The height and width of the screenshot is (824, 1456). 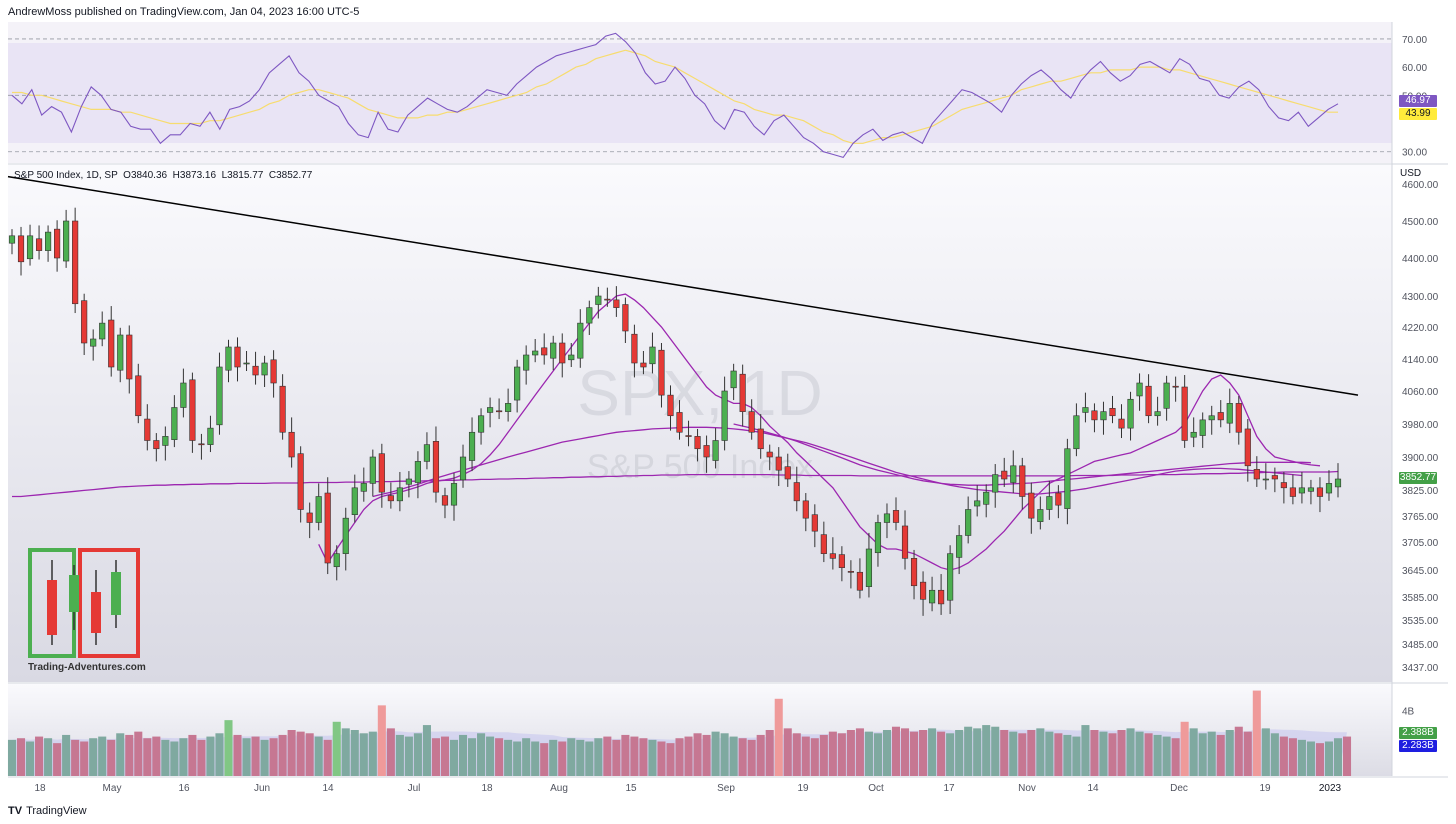 I want to click on volume-tick-label: 4B, so click(x=1408, y=711).